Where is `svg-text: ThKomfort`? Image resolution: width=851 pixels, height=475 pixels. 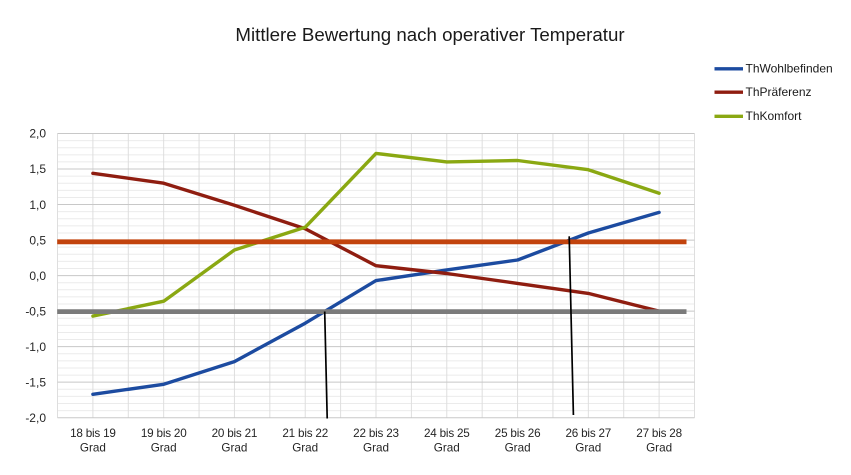
svg-text: ThKomfort is located at coordinates (774, 116).